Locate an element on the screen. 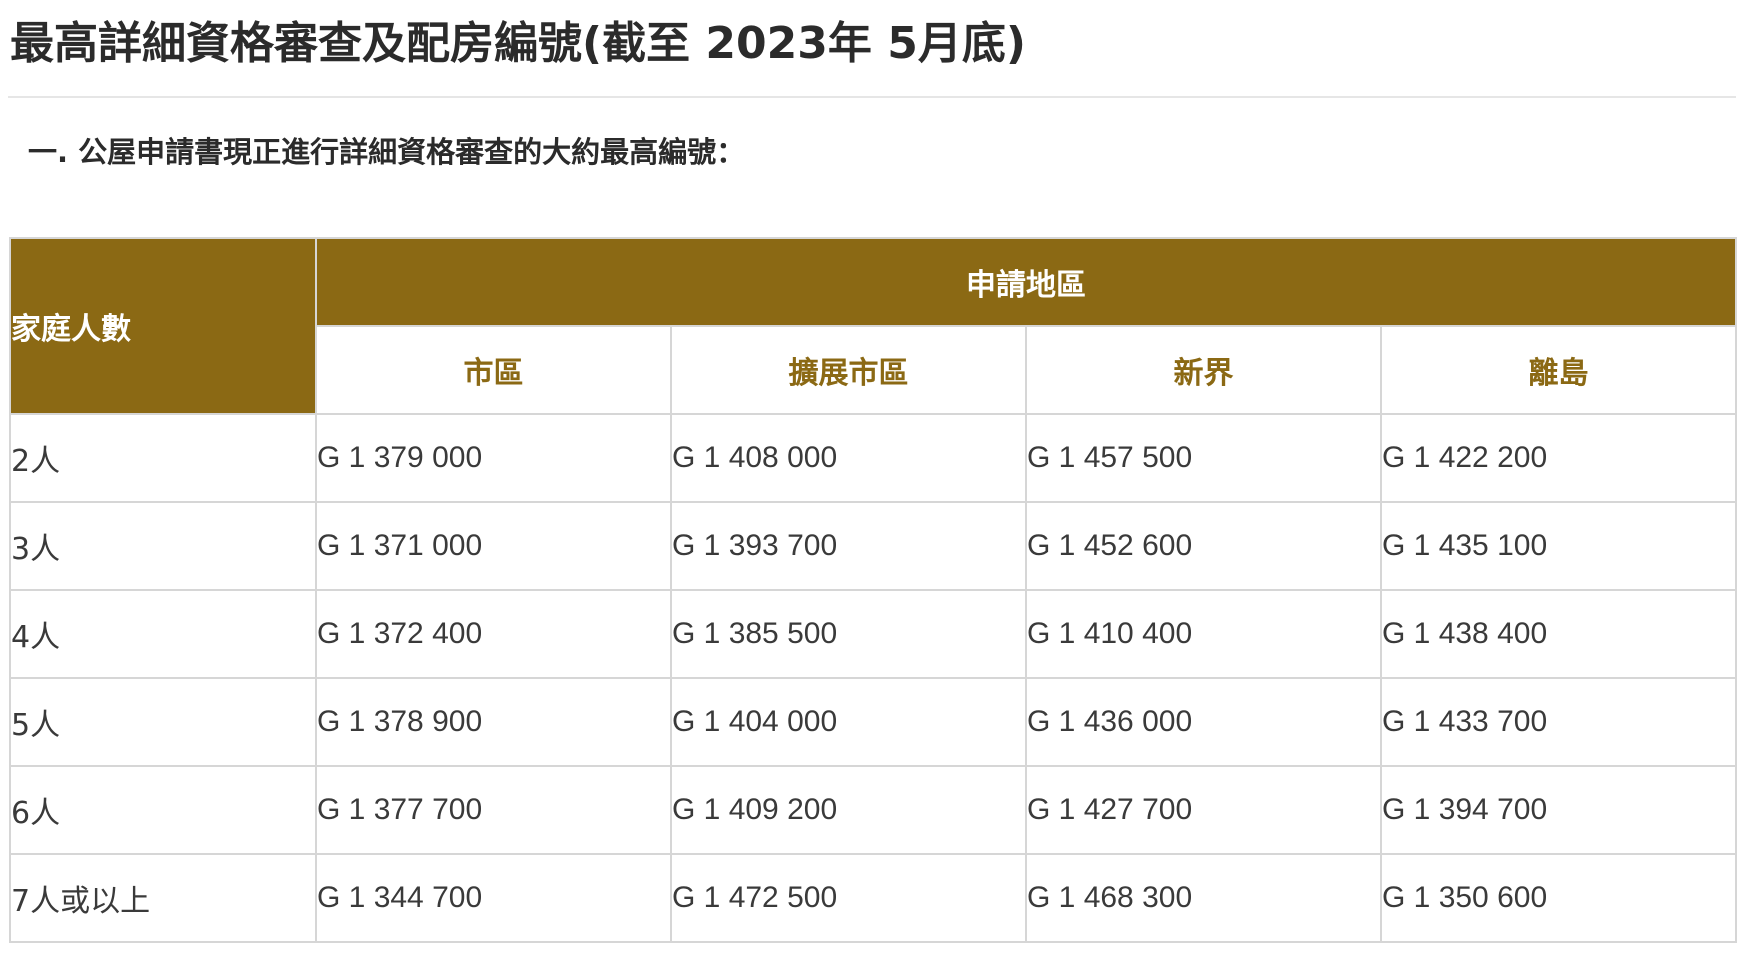 This screenshot has height=978, width=1740. title-divider is located at coordinates (872, 97).